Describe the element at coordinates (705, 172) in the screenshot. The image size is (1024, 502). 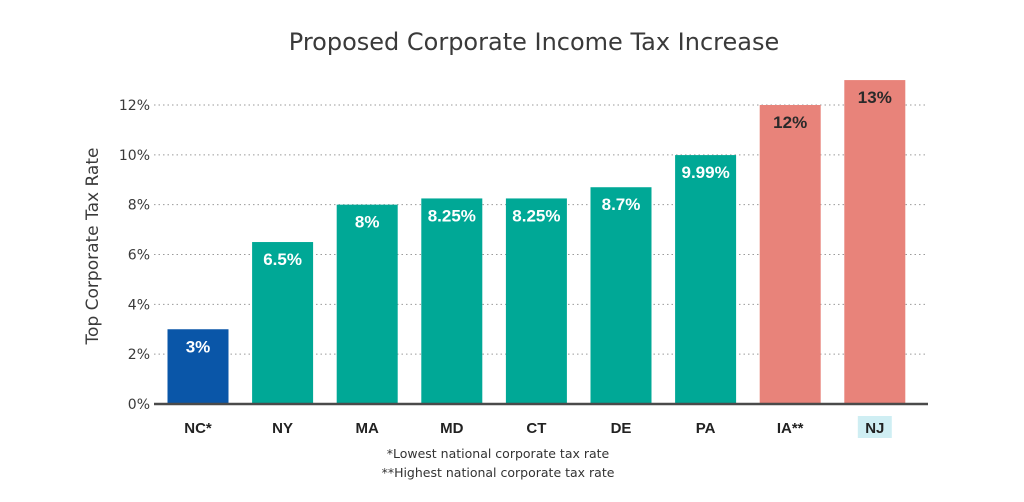
I see `data-label: 9.99%` at that location.